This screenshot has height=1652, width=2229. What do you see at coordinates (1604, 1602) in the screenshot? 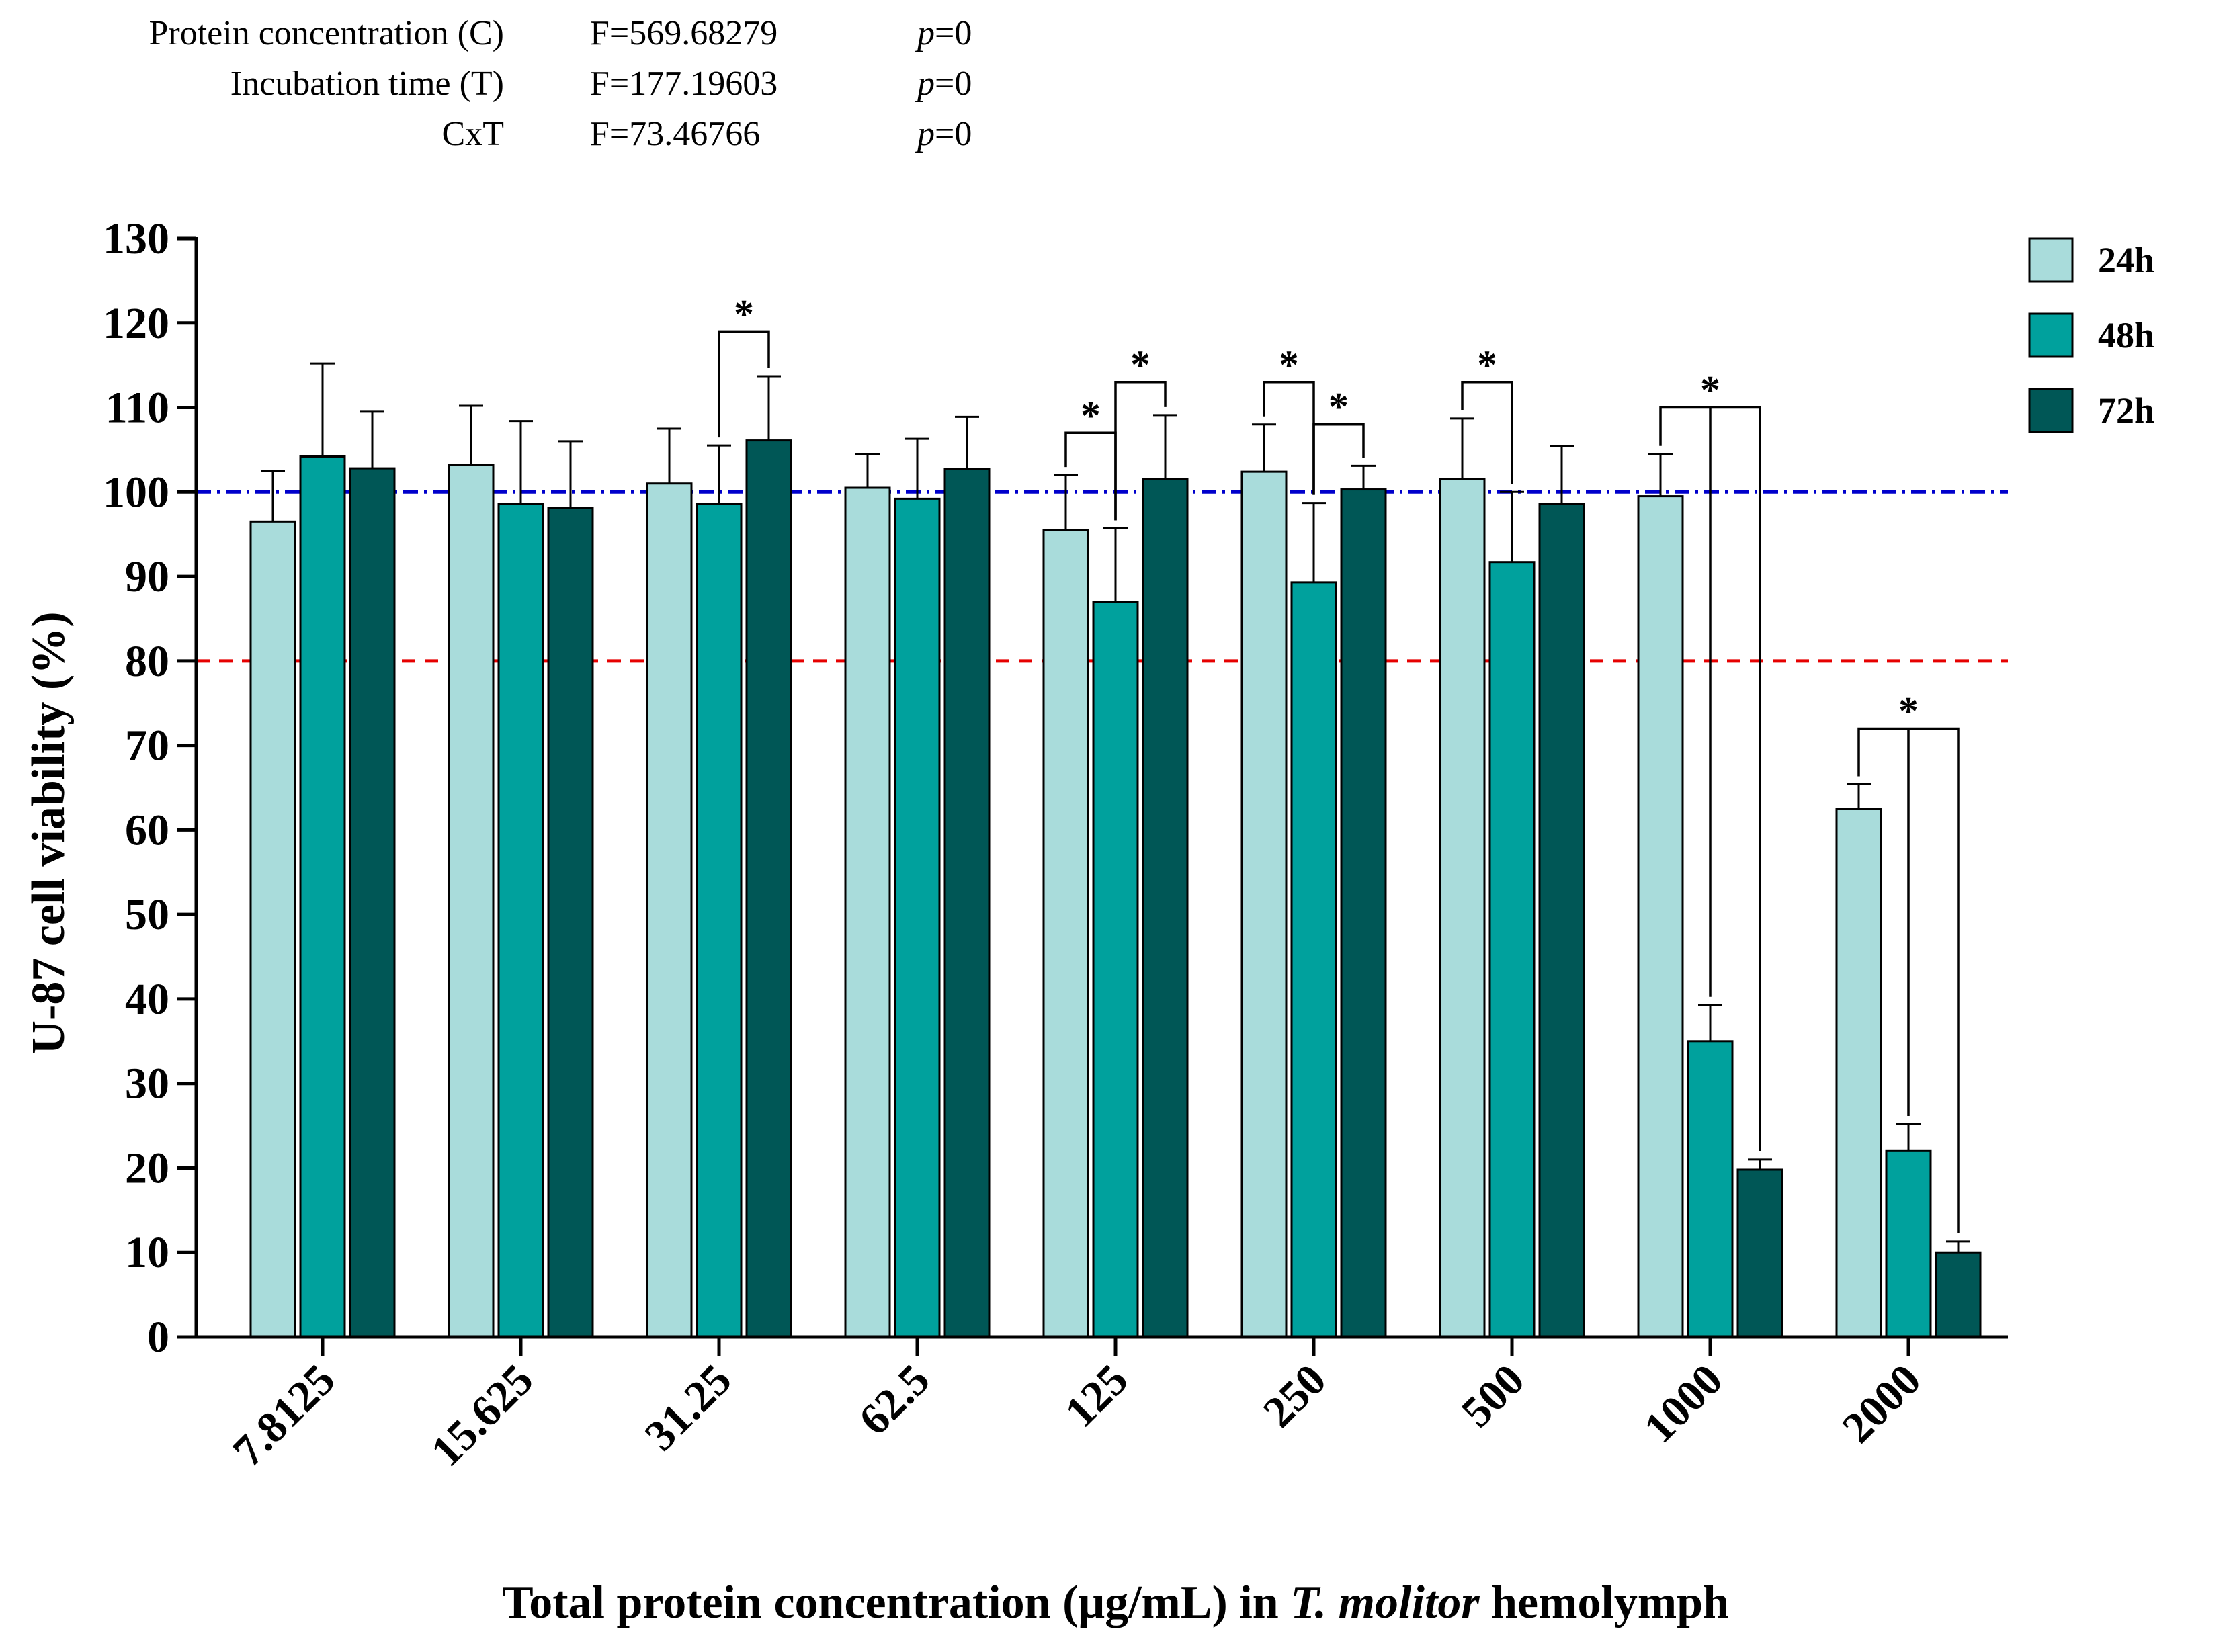
I see `x-axis-title-after: hemolymph` at bounding box center [1604, 1602].